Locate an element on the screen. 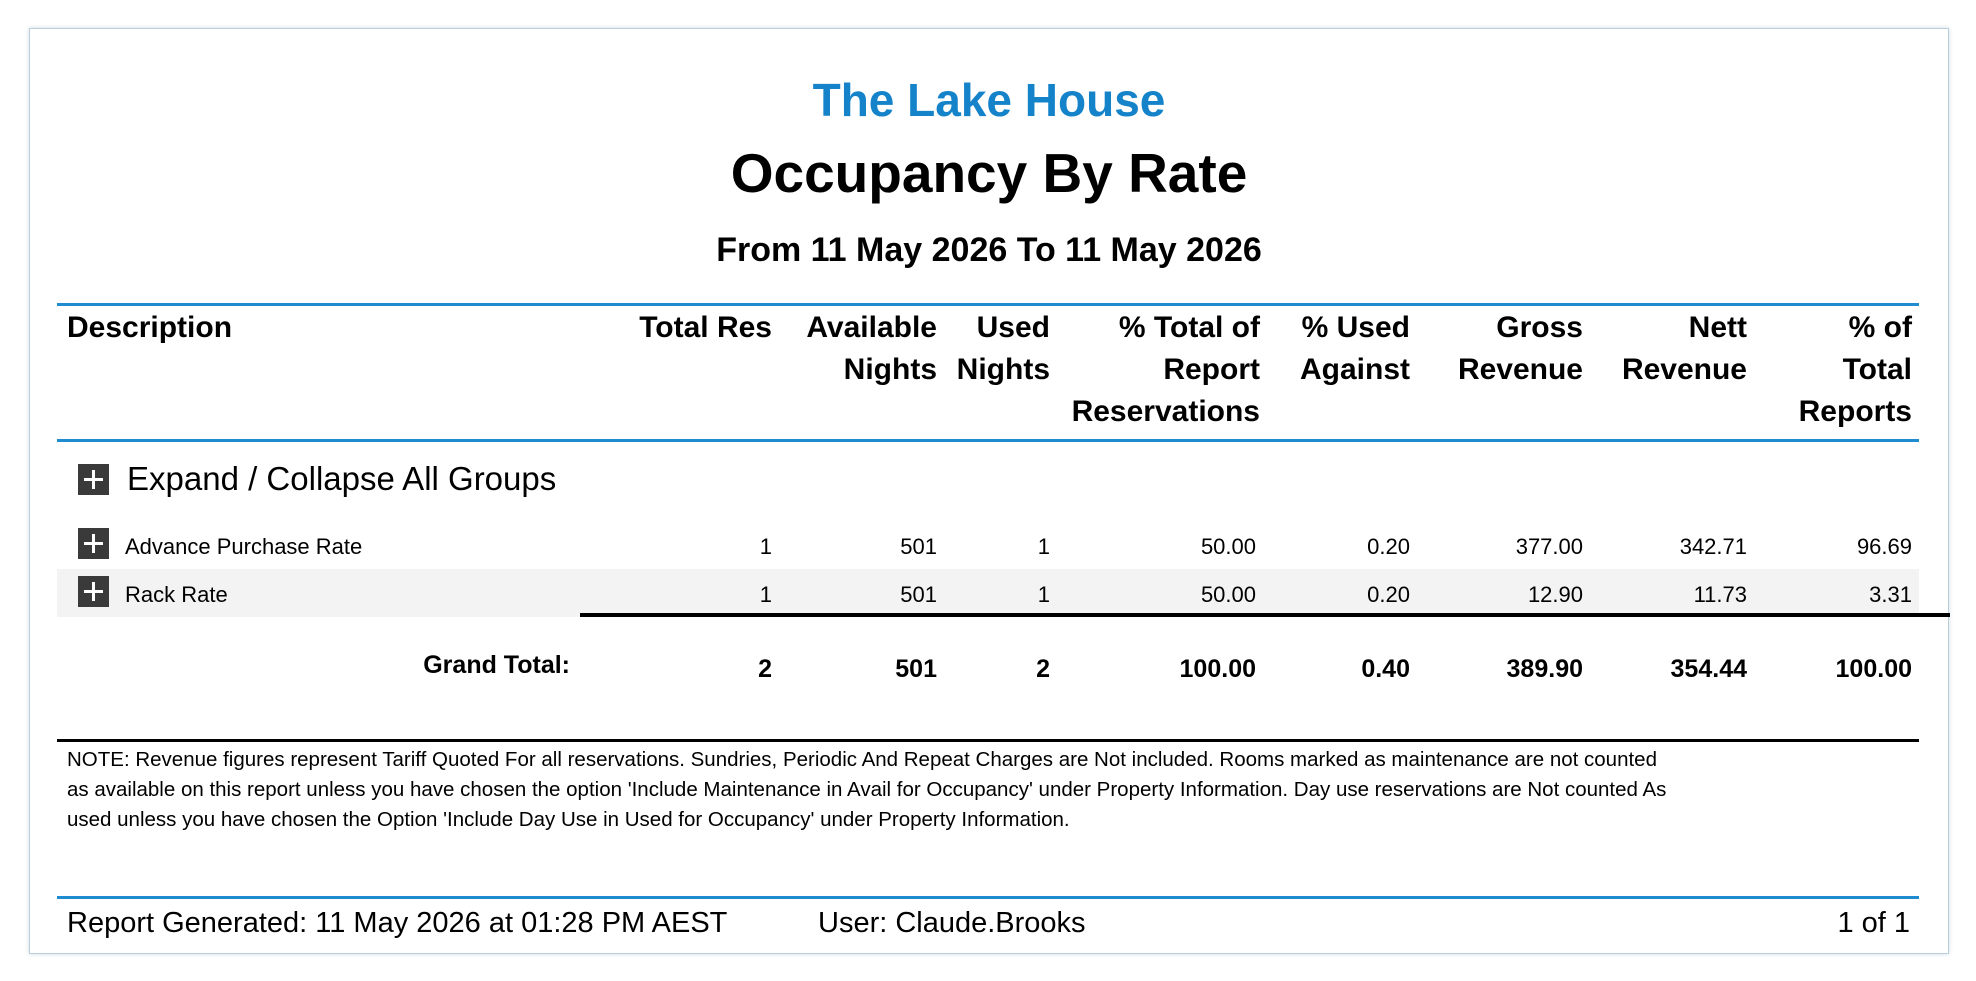  row-gross-revenue: 12.90 is located at coordinates (1555, 594).